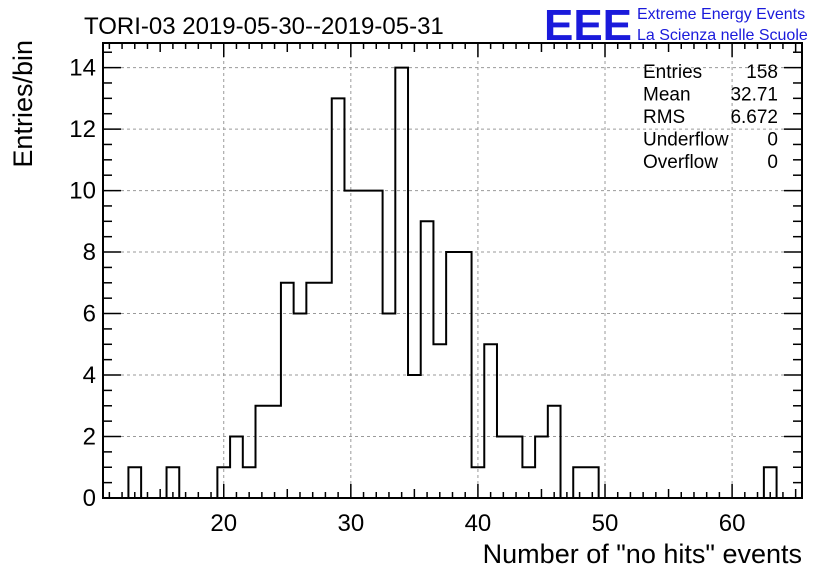 The width and height of the screenshot is (836, 572). Describe the element at coordinates (772, 140) in the screenshot. I see `stat-value-underflow: 0` at that location.